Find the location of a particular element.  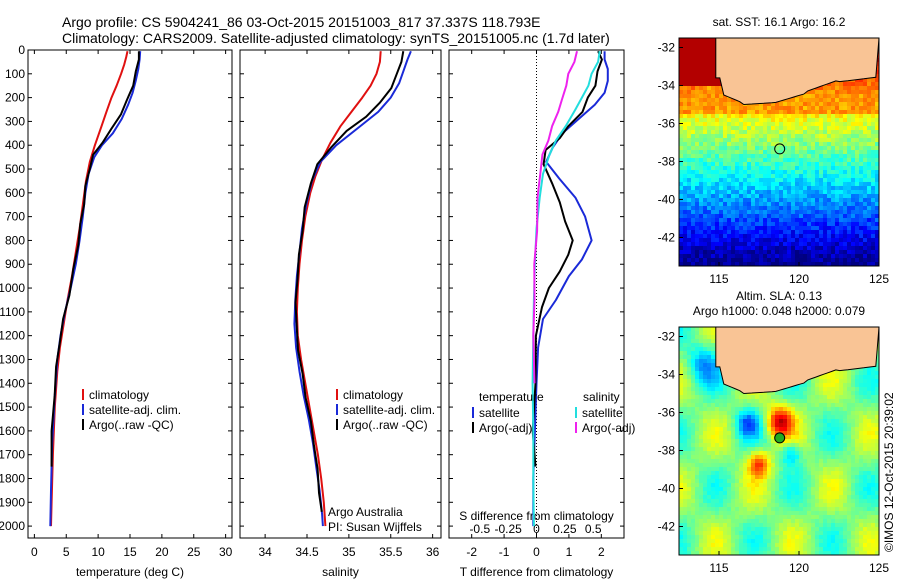

differences-series-line is located at coordinates (567, 258).